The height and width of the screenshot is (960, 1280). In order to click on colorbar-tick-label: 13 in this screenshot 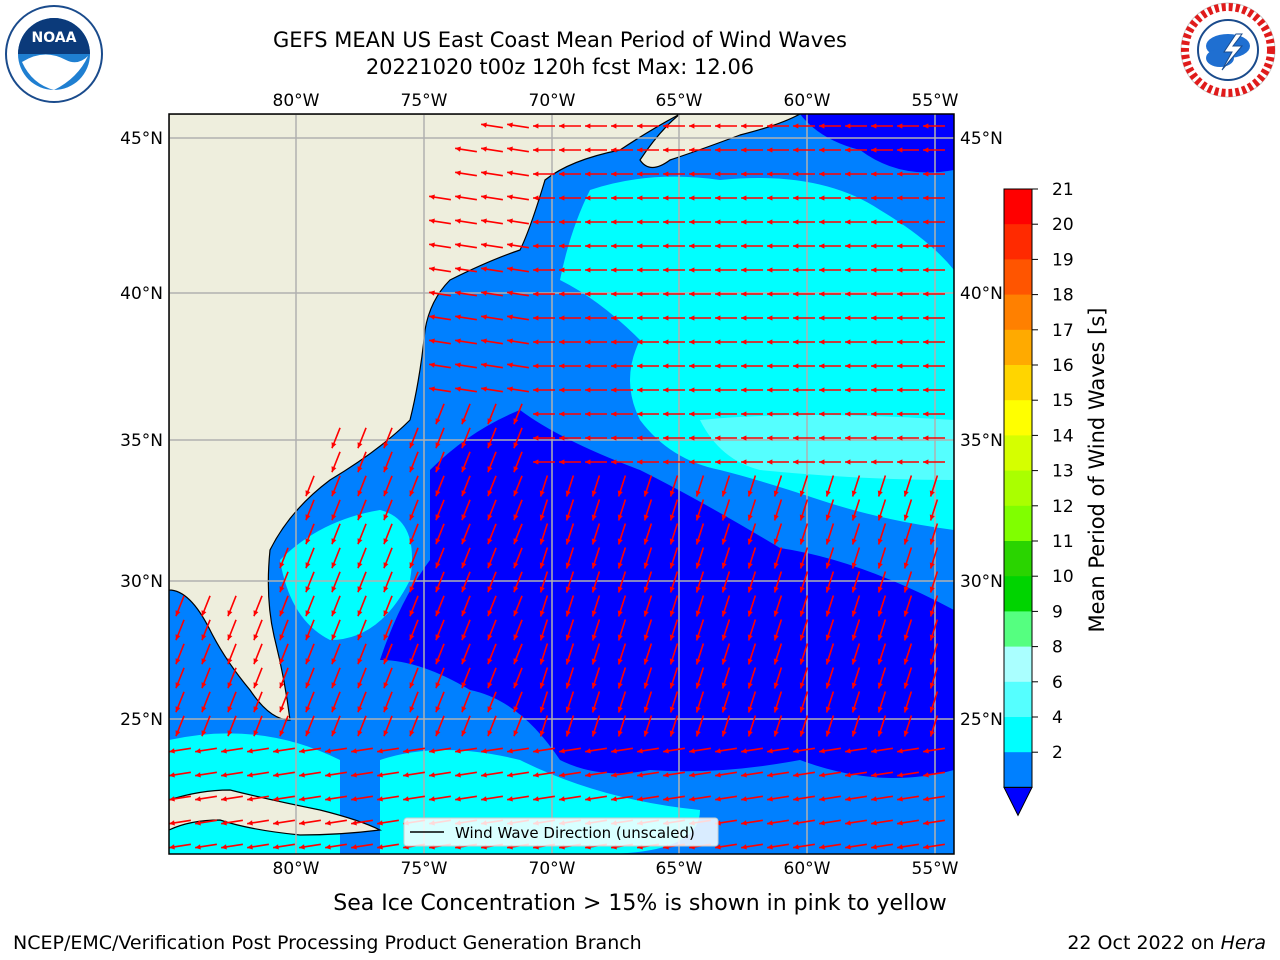, I will do `click(1063, 472)`.